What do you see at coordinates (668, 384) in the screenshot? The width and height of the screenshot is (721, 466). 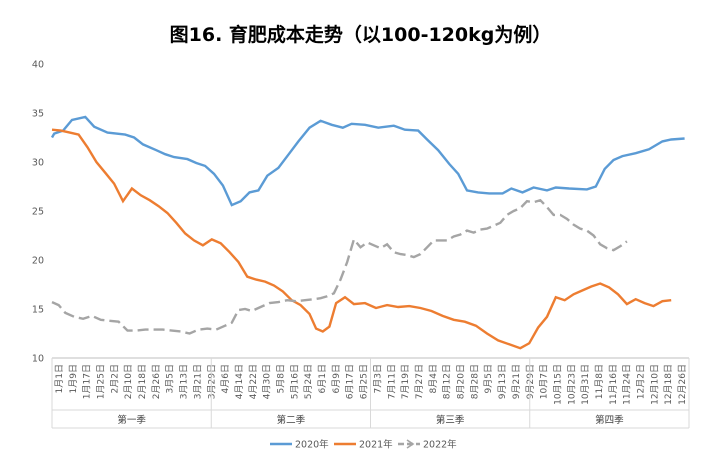 I see `x-tick-label: 12月18日` at bounding box center [668, 384].